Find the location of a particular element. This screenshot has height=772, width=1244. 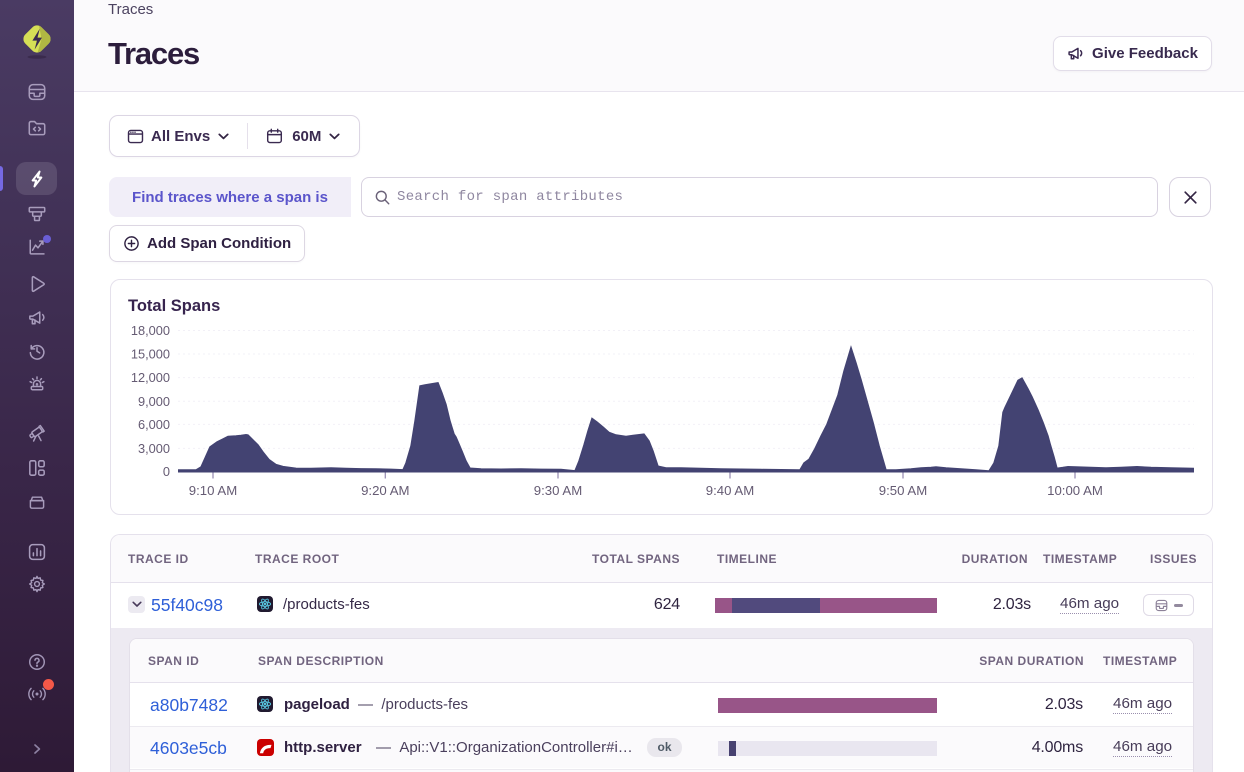

svg-text: 9:40 AM is located at coordinates (730, 490).